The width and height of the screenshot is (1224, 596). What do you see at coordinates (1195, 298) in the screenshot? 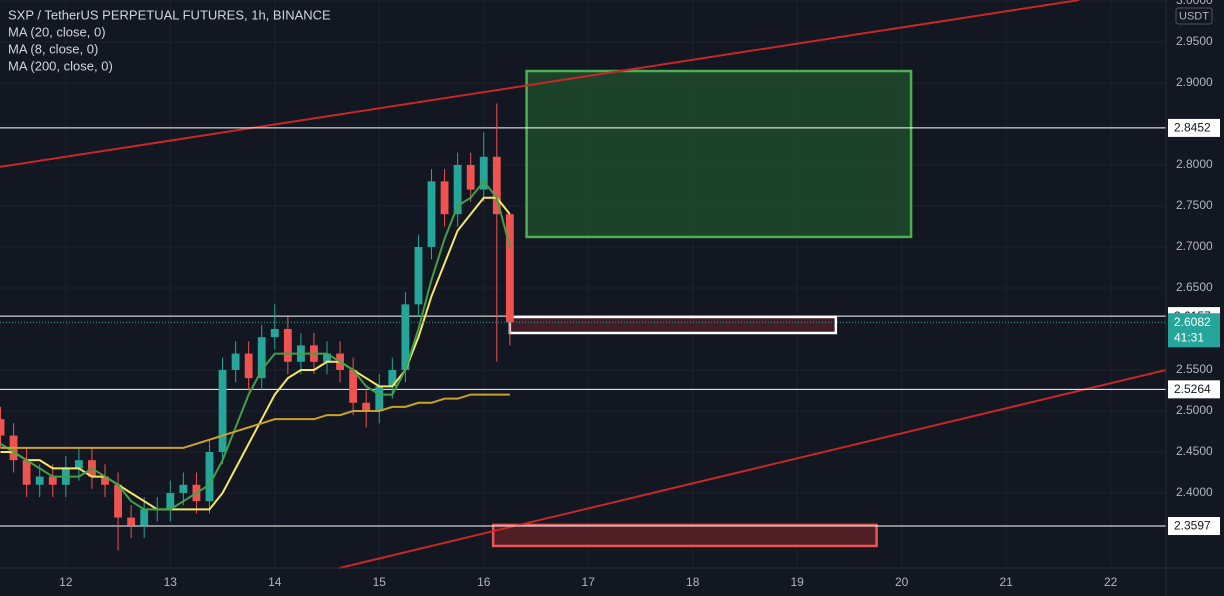
I see `price-axis` at bounding box center [1195, 298].